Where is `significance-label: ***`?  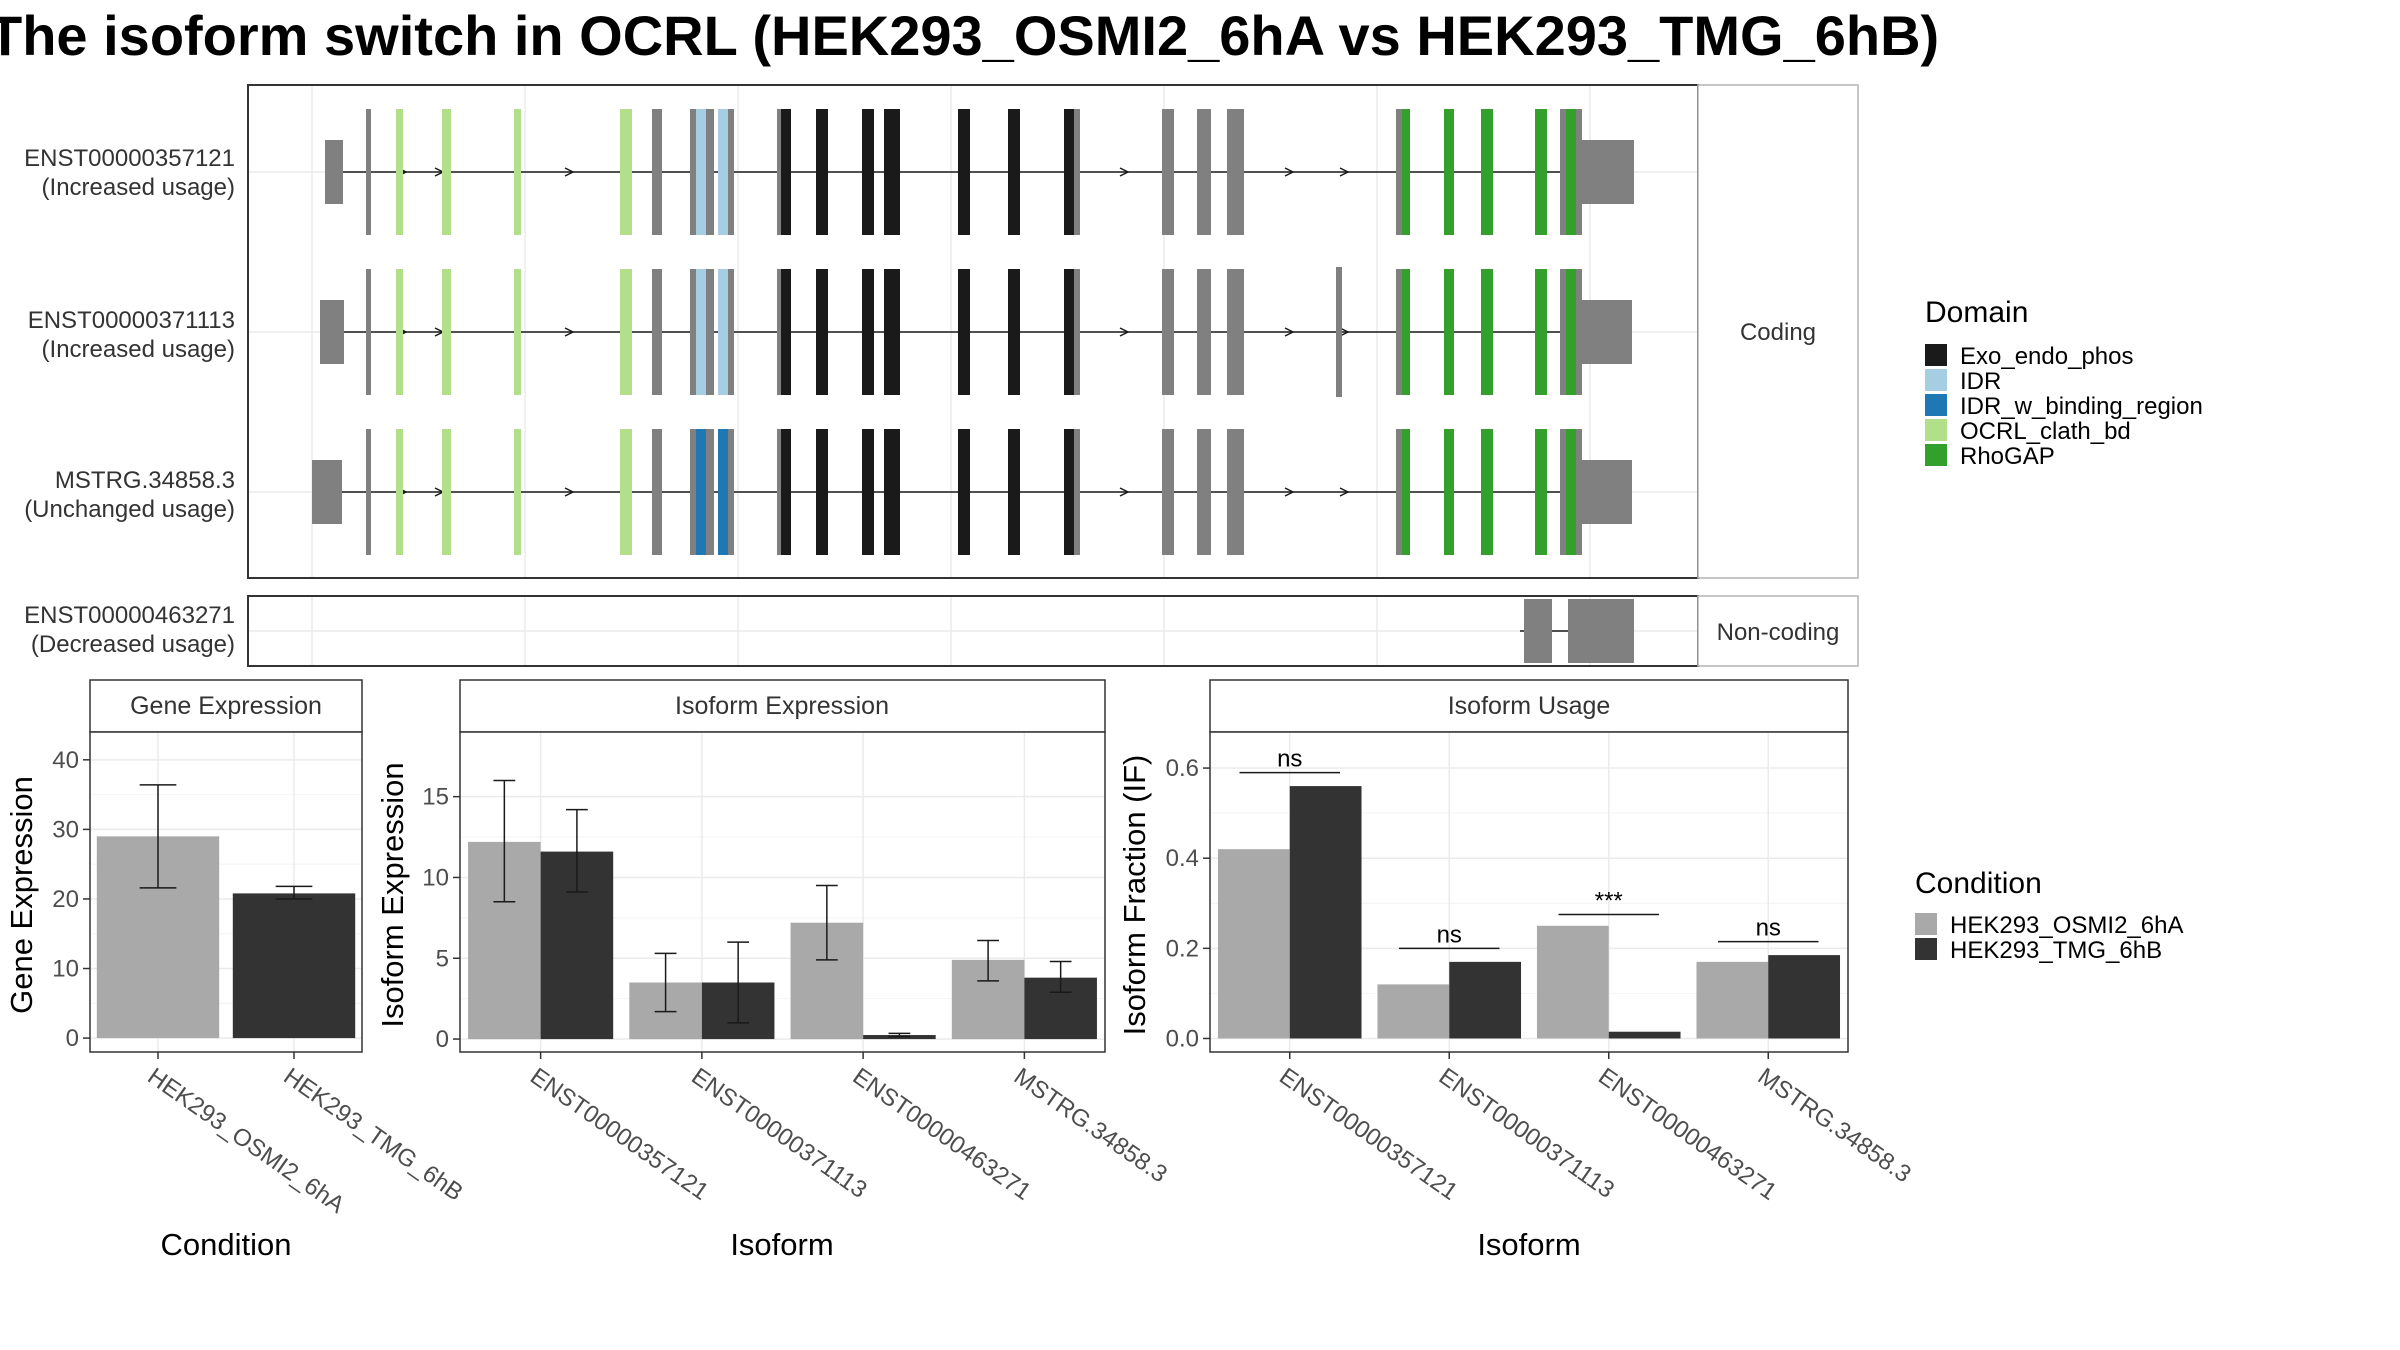
significance-label: *** is located at coordinates (1609, 901).